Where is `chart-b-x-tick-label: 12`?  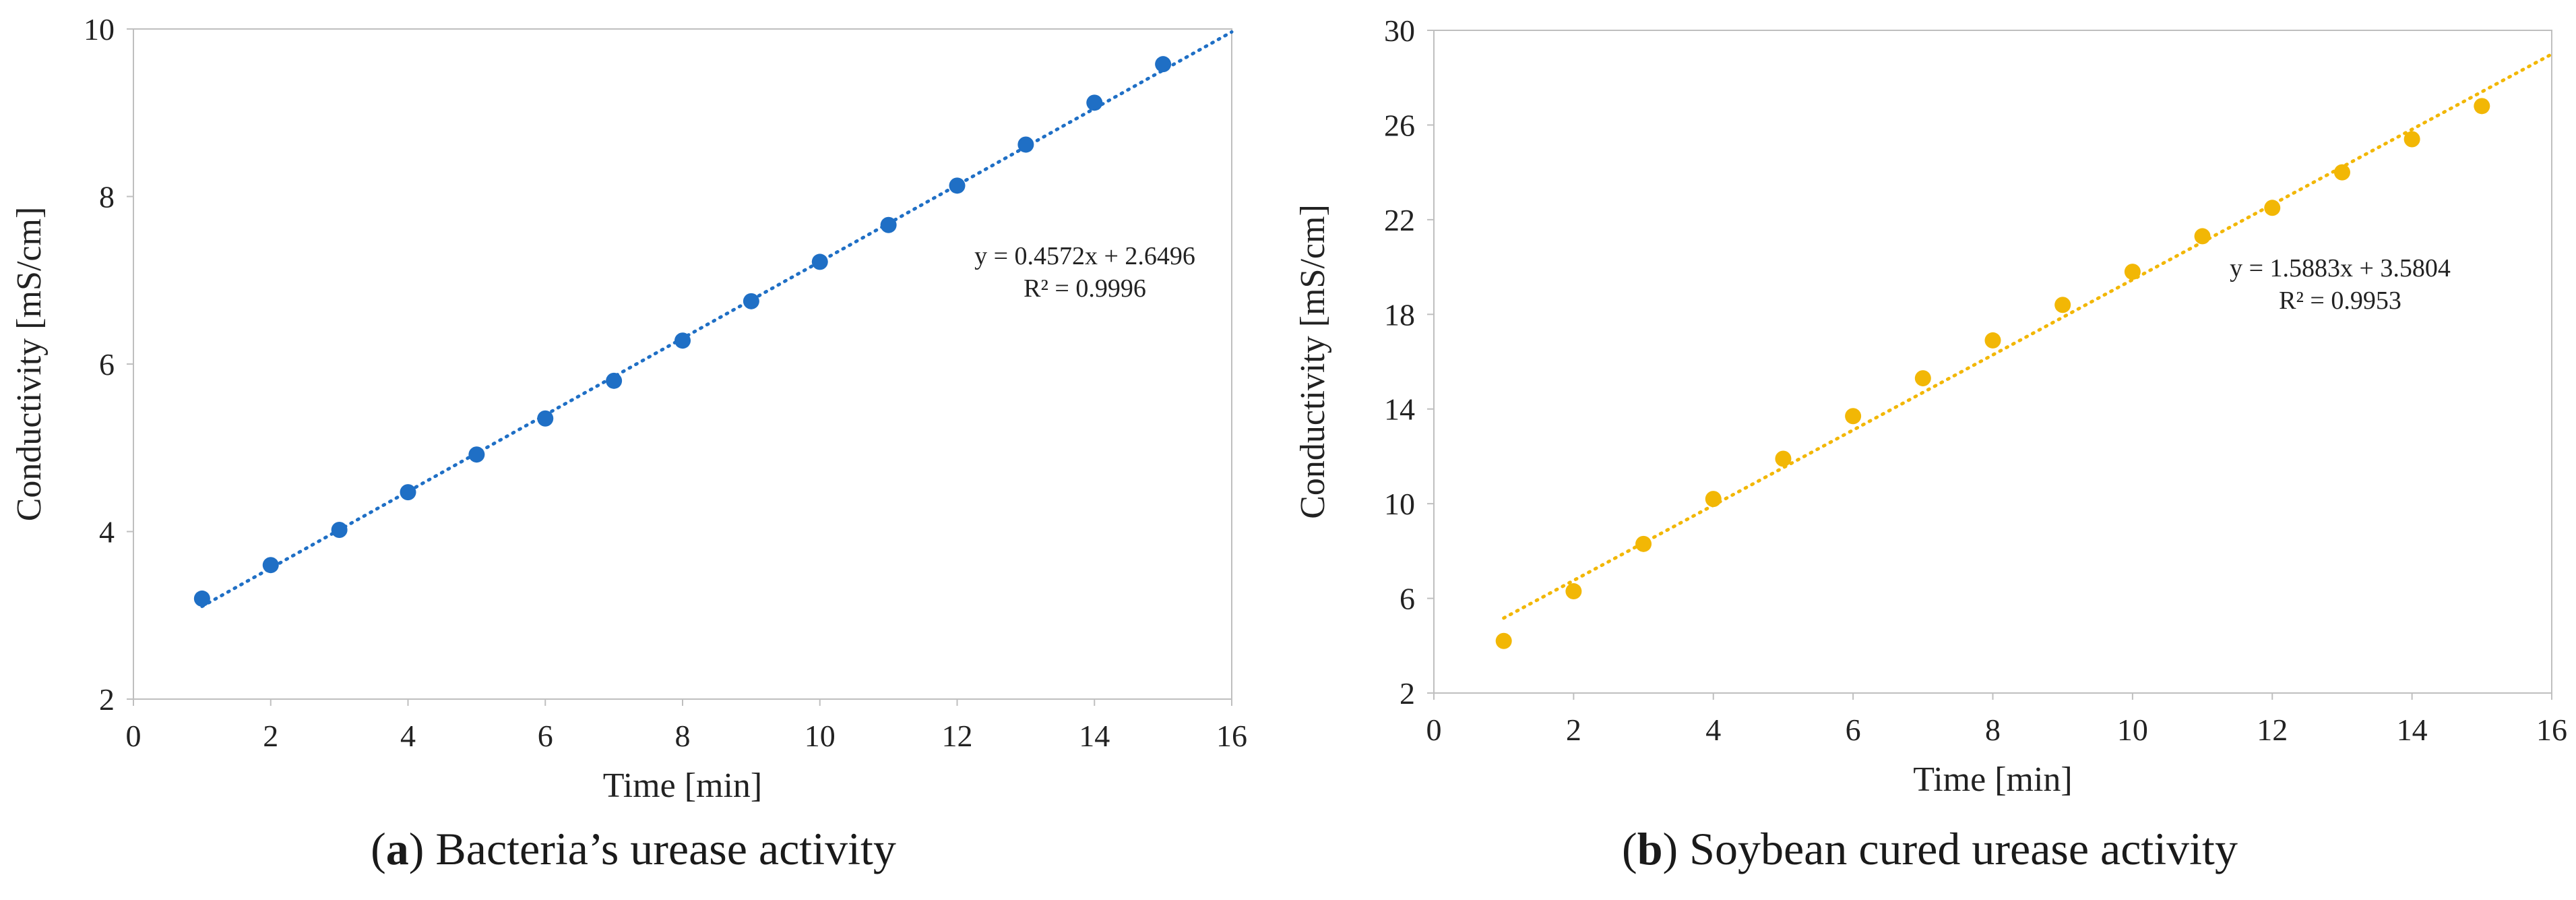 chart-b-x-tick-label: 12 is located at coordinates (2272, 730).